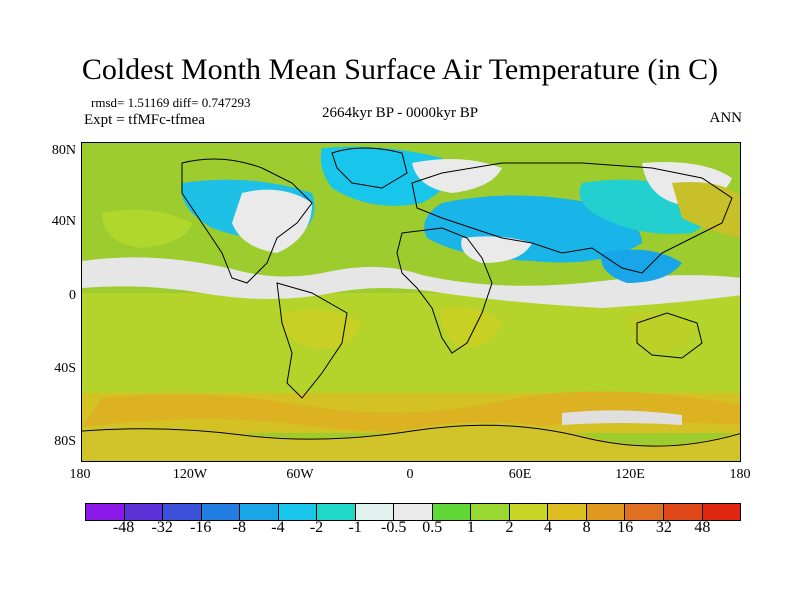 This screenshot has width=800, height=600. Describe the element at coordinates (641, 266) in the screenshot. I see `south-asia-cool-patch` at that location.